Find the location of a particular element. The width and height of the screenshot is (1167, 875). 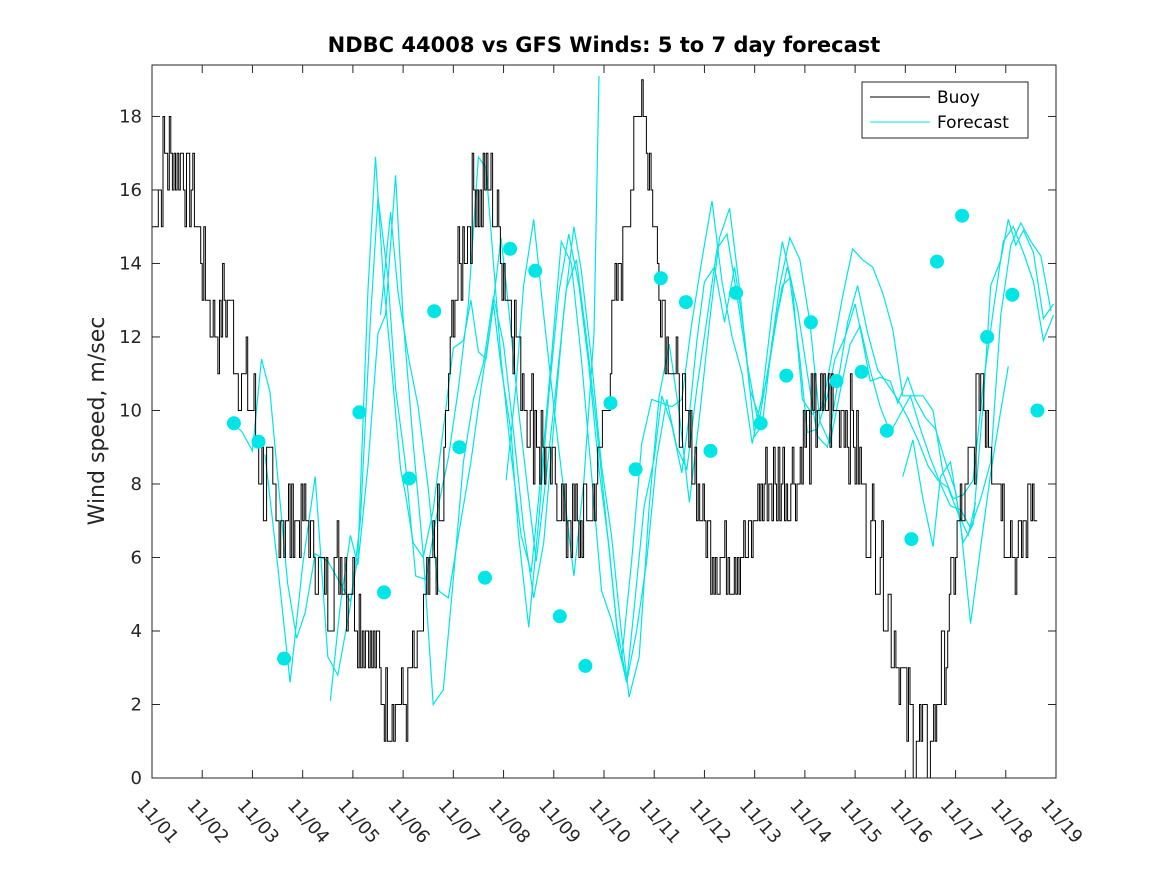

y-tick-label: 16 is located at coordinates (130, 190).